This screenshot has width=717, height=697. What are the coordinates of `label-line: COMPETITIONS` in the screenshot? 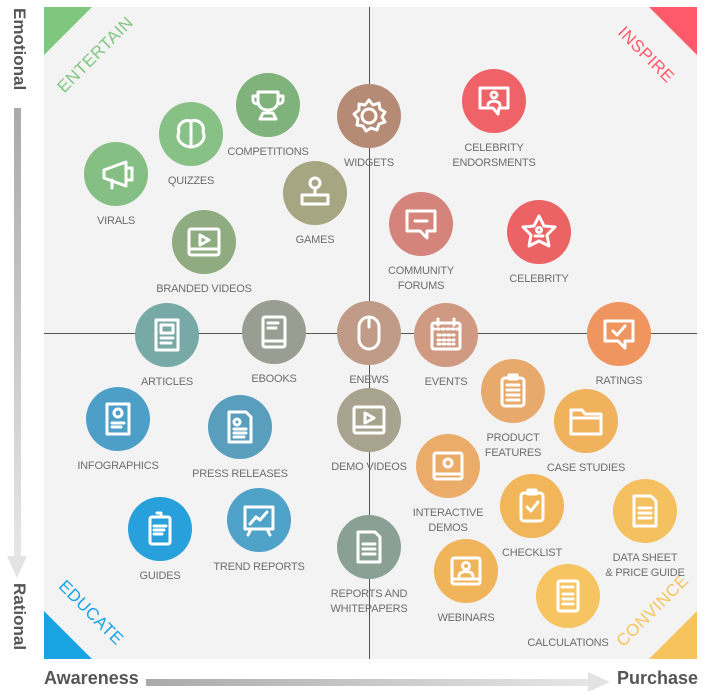 It's located at (268, 152).